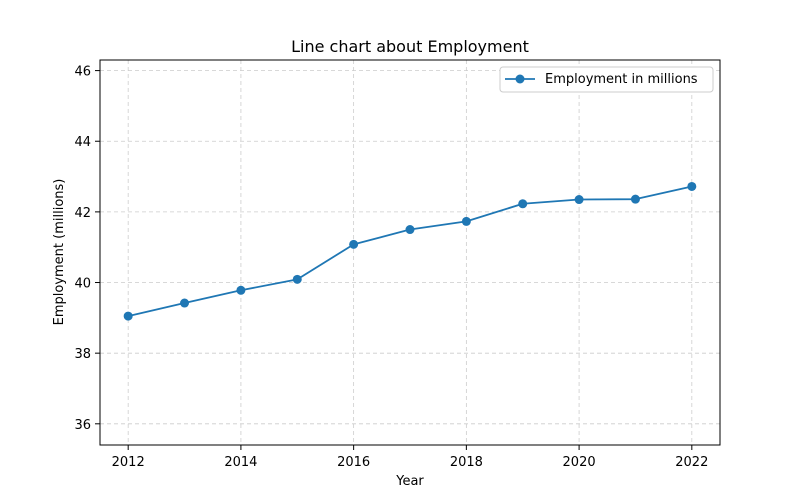 Image resolution: width=800 pixels, height=504 pixels. Describe the element at coordinates (82, 213) in the screenshot. I see `y-tick-label: 42` at that location.